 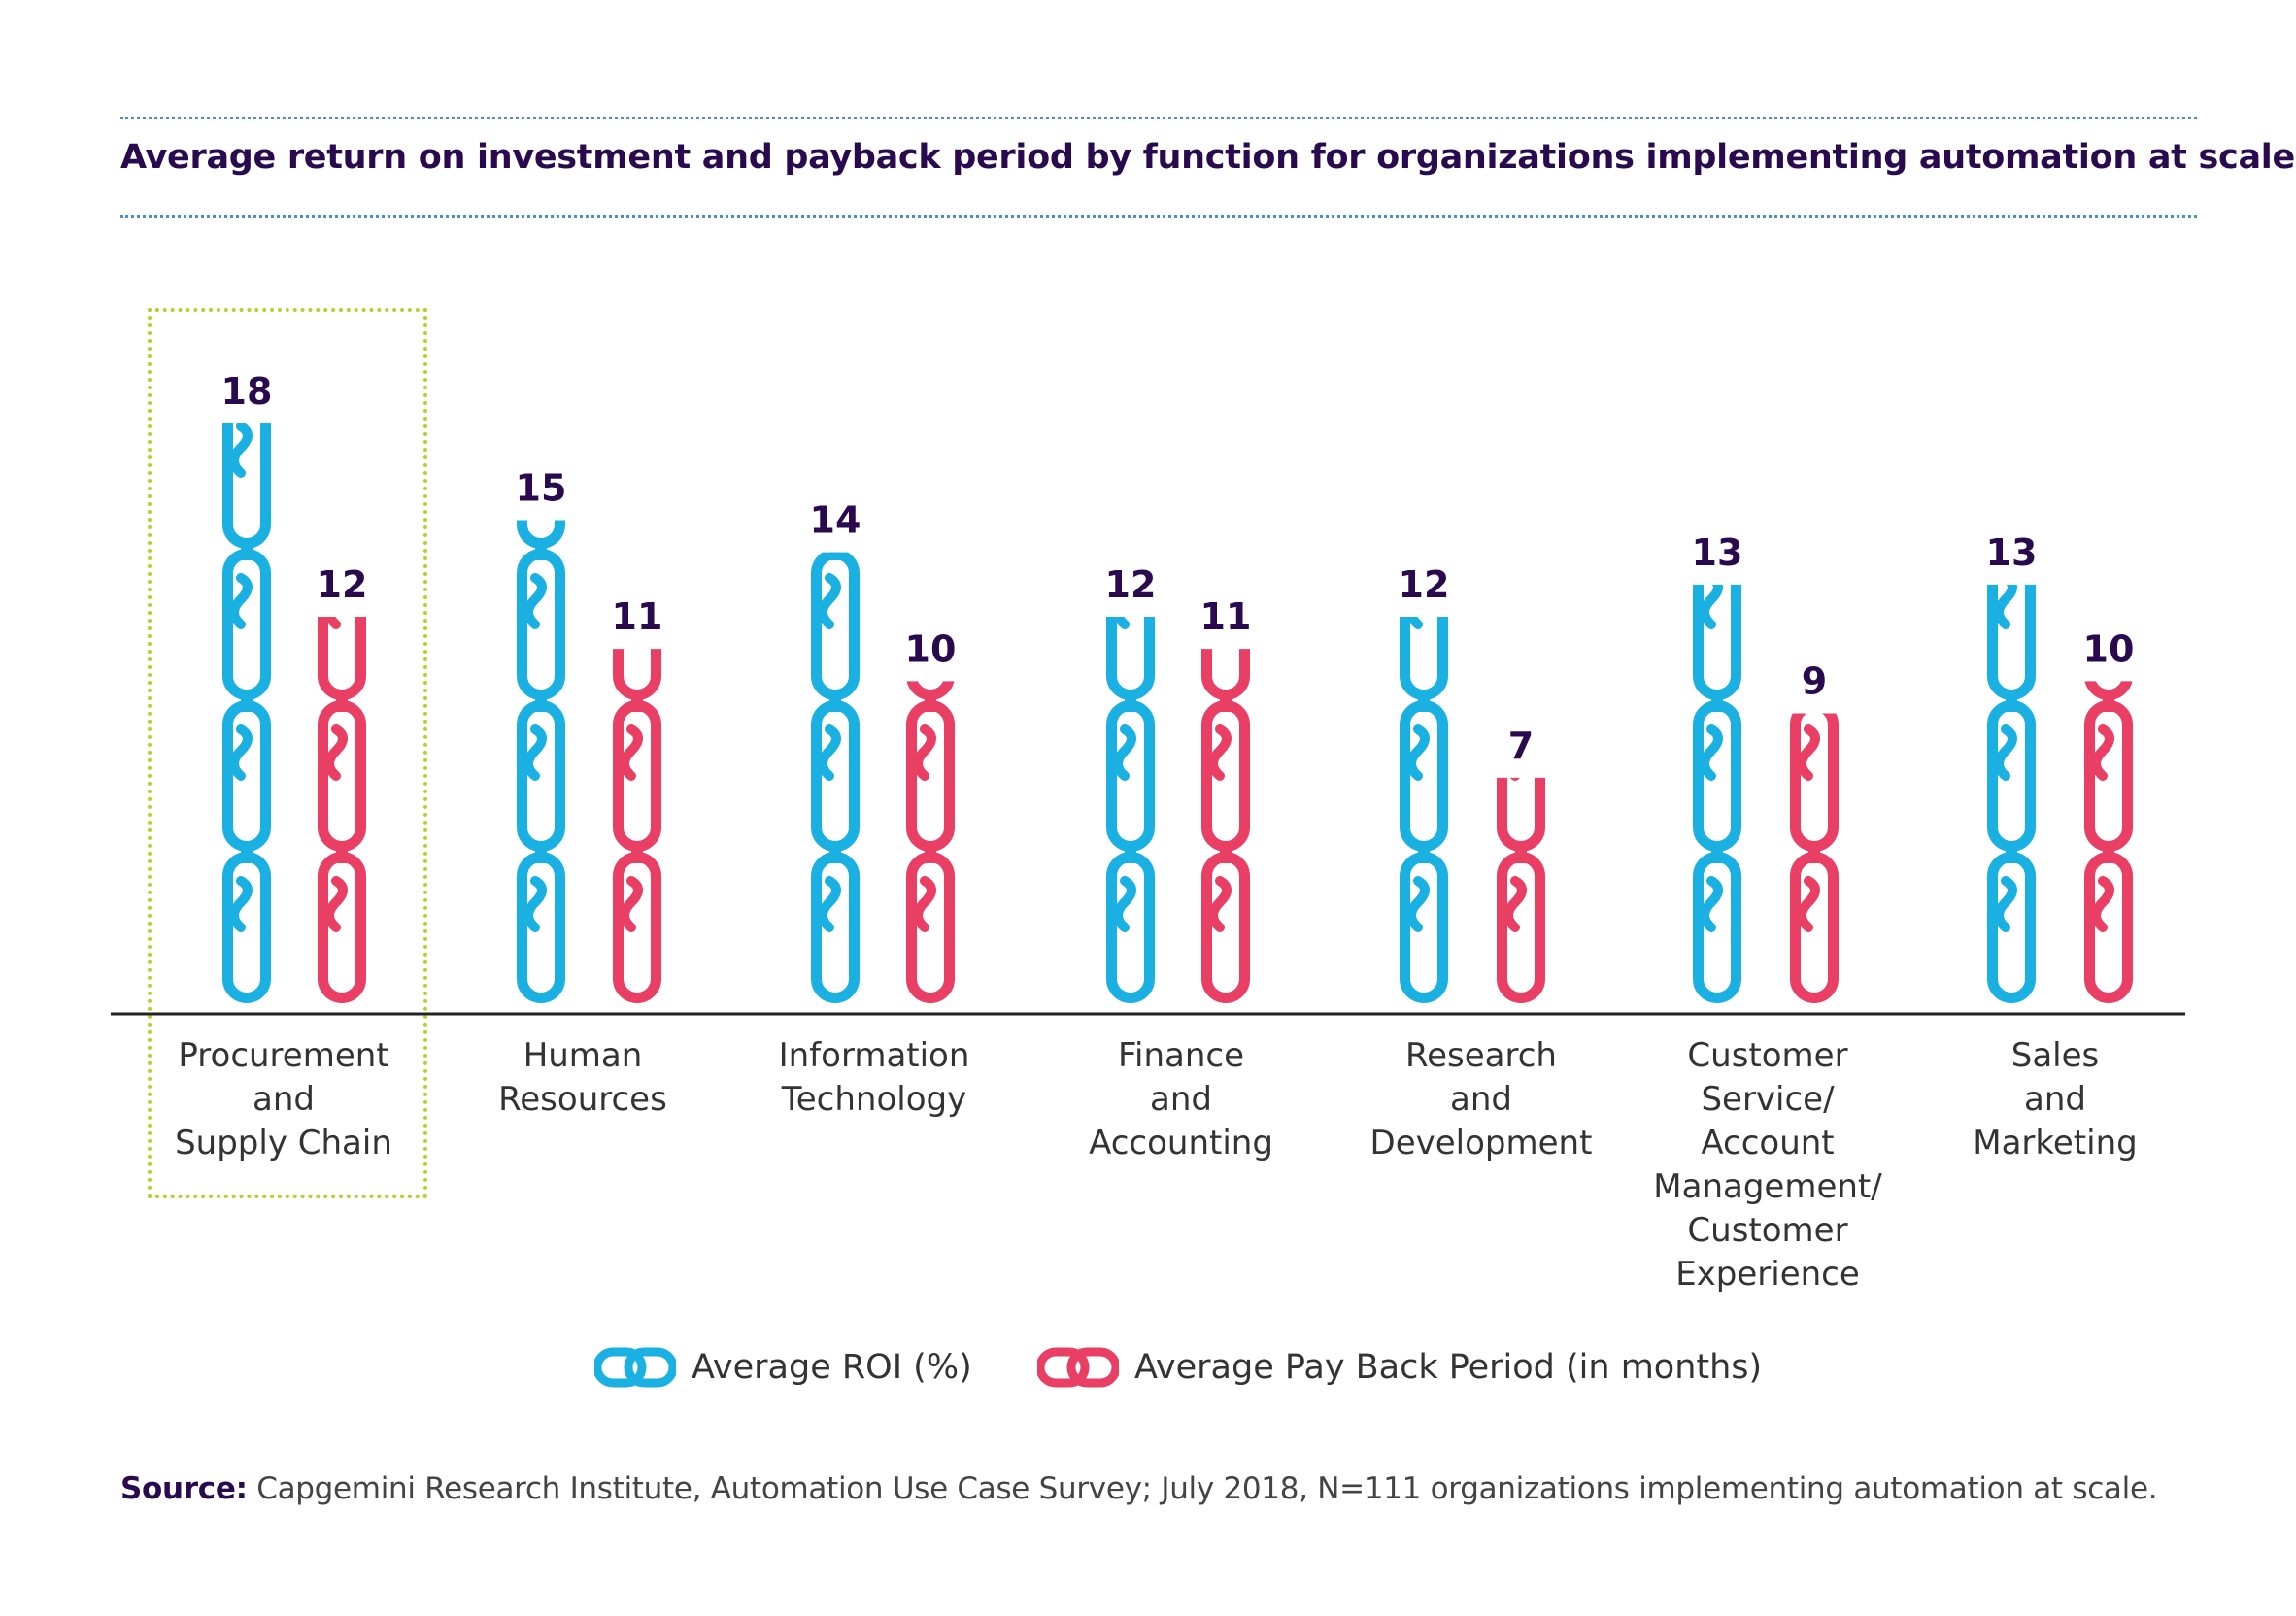 I want to click on legend-item-roi: Average ROI (%), so click(x=783, y=1367).